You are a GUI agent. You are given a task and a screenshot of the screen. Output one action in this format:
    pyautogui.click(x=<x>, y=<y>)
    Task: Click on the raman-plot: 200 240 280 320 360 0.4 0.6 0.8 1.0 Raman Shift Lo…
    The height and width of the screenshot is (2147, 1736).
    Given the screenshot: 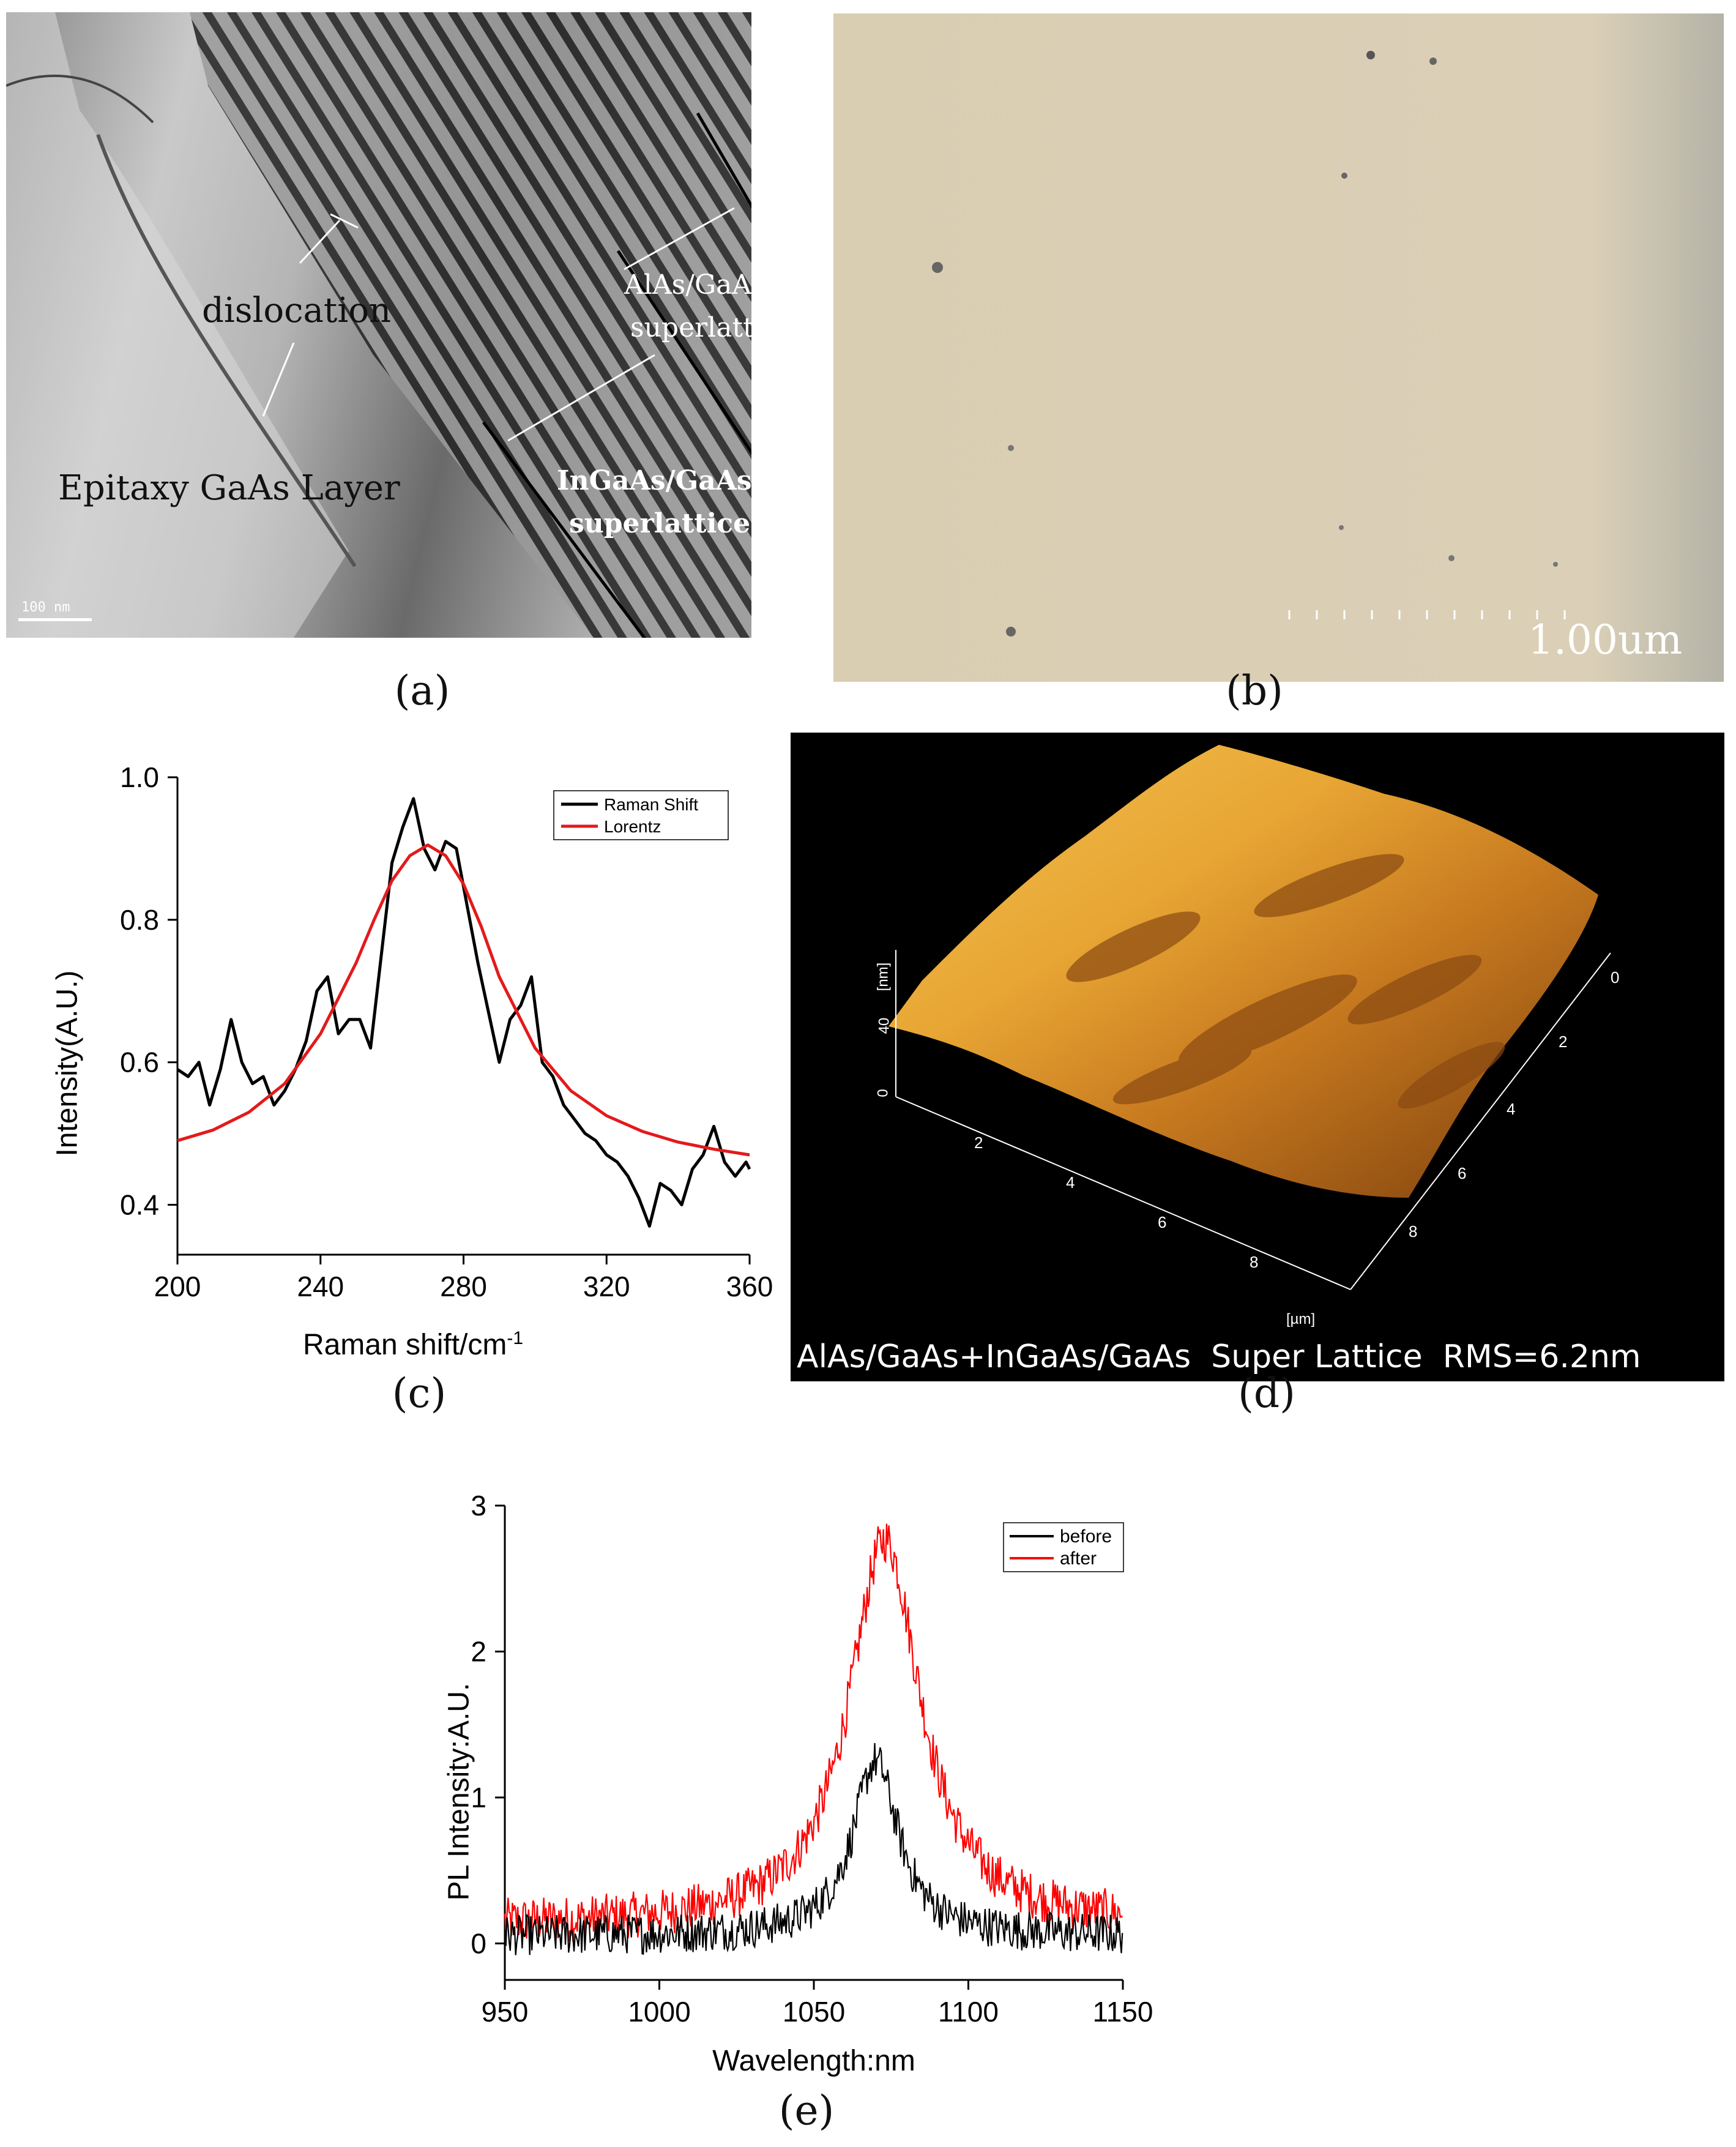 What is the action you would take?
    pyautogui.click(x=446, y=1031)
    